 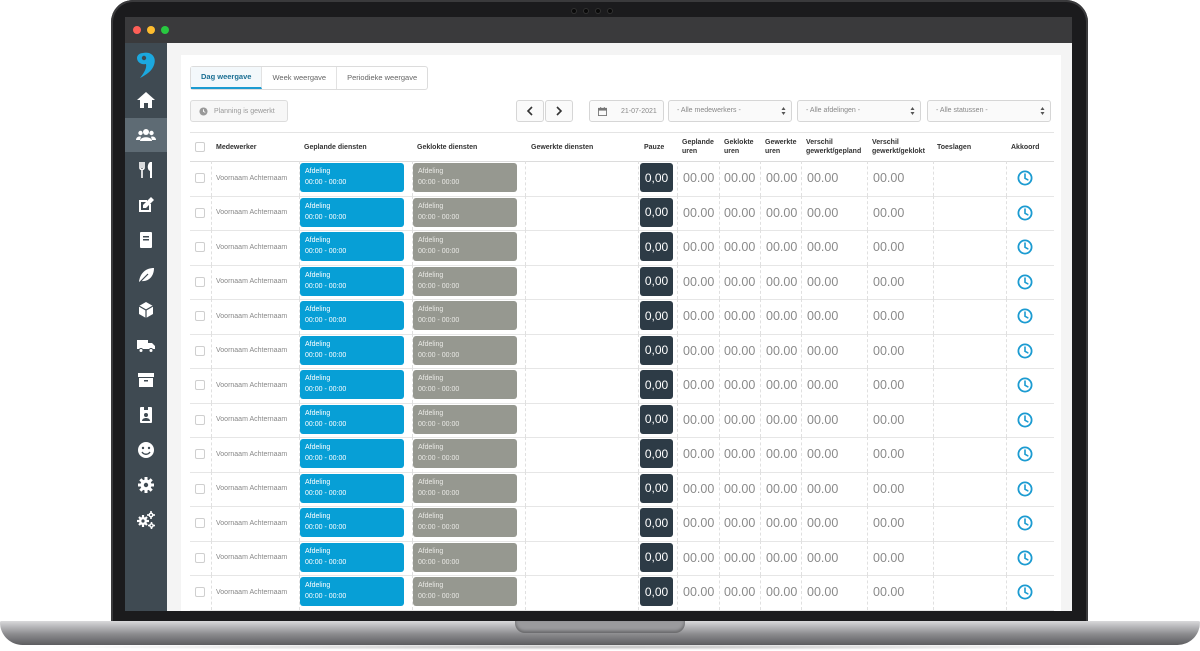 I want to click on tab-day-view: Dag weergave, so click(x=227, y=78).